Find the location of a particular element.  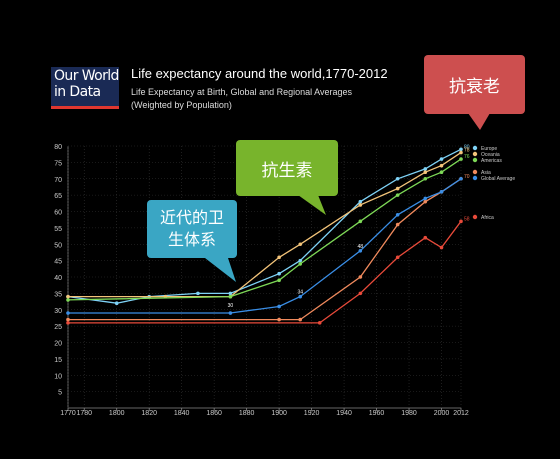

x-tick-label: 1770 is located at coordinates (68, 413).